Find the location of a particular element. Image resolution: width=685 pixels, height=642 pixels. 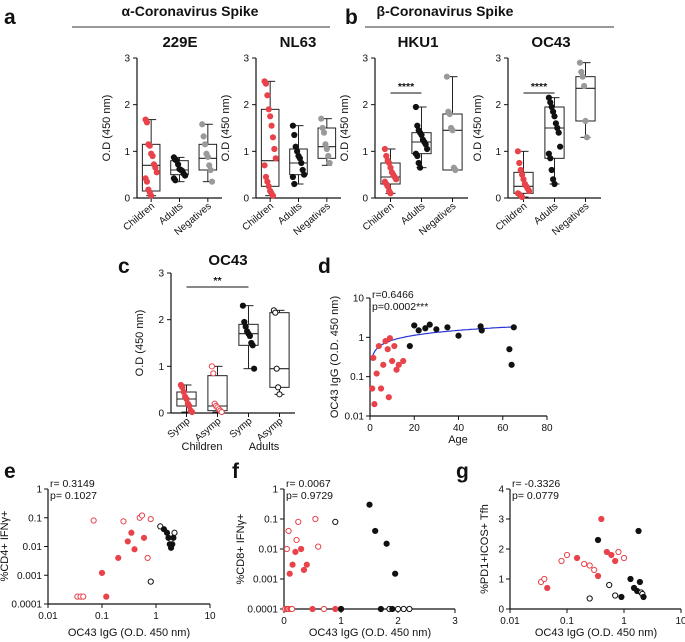

x-tick-label: 1 is located at coordinates (156, 616).